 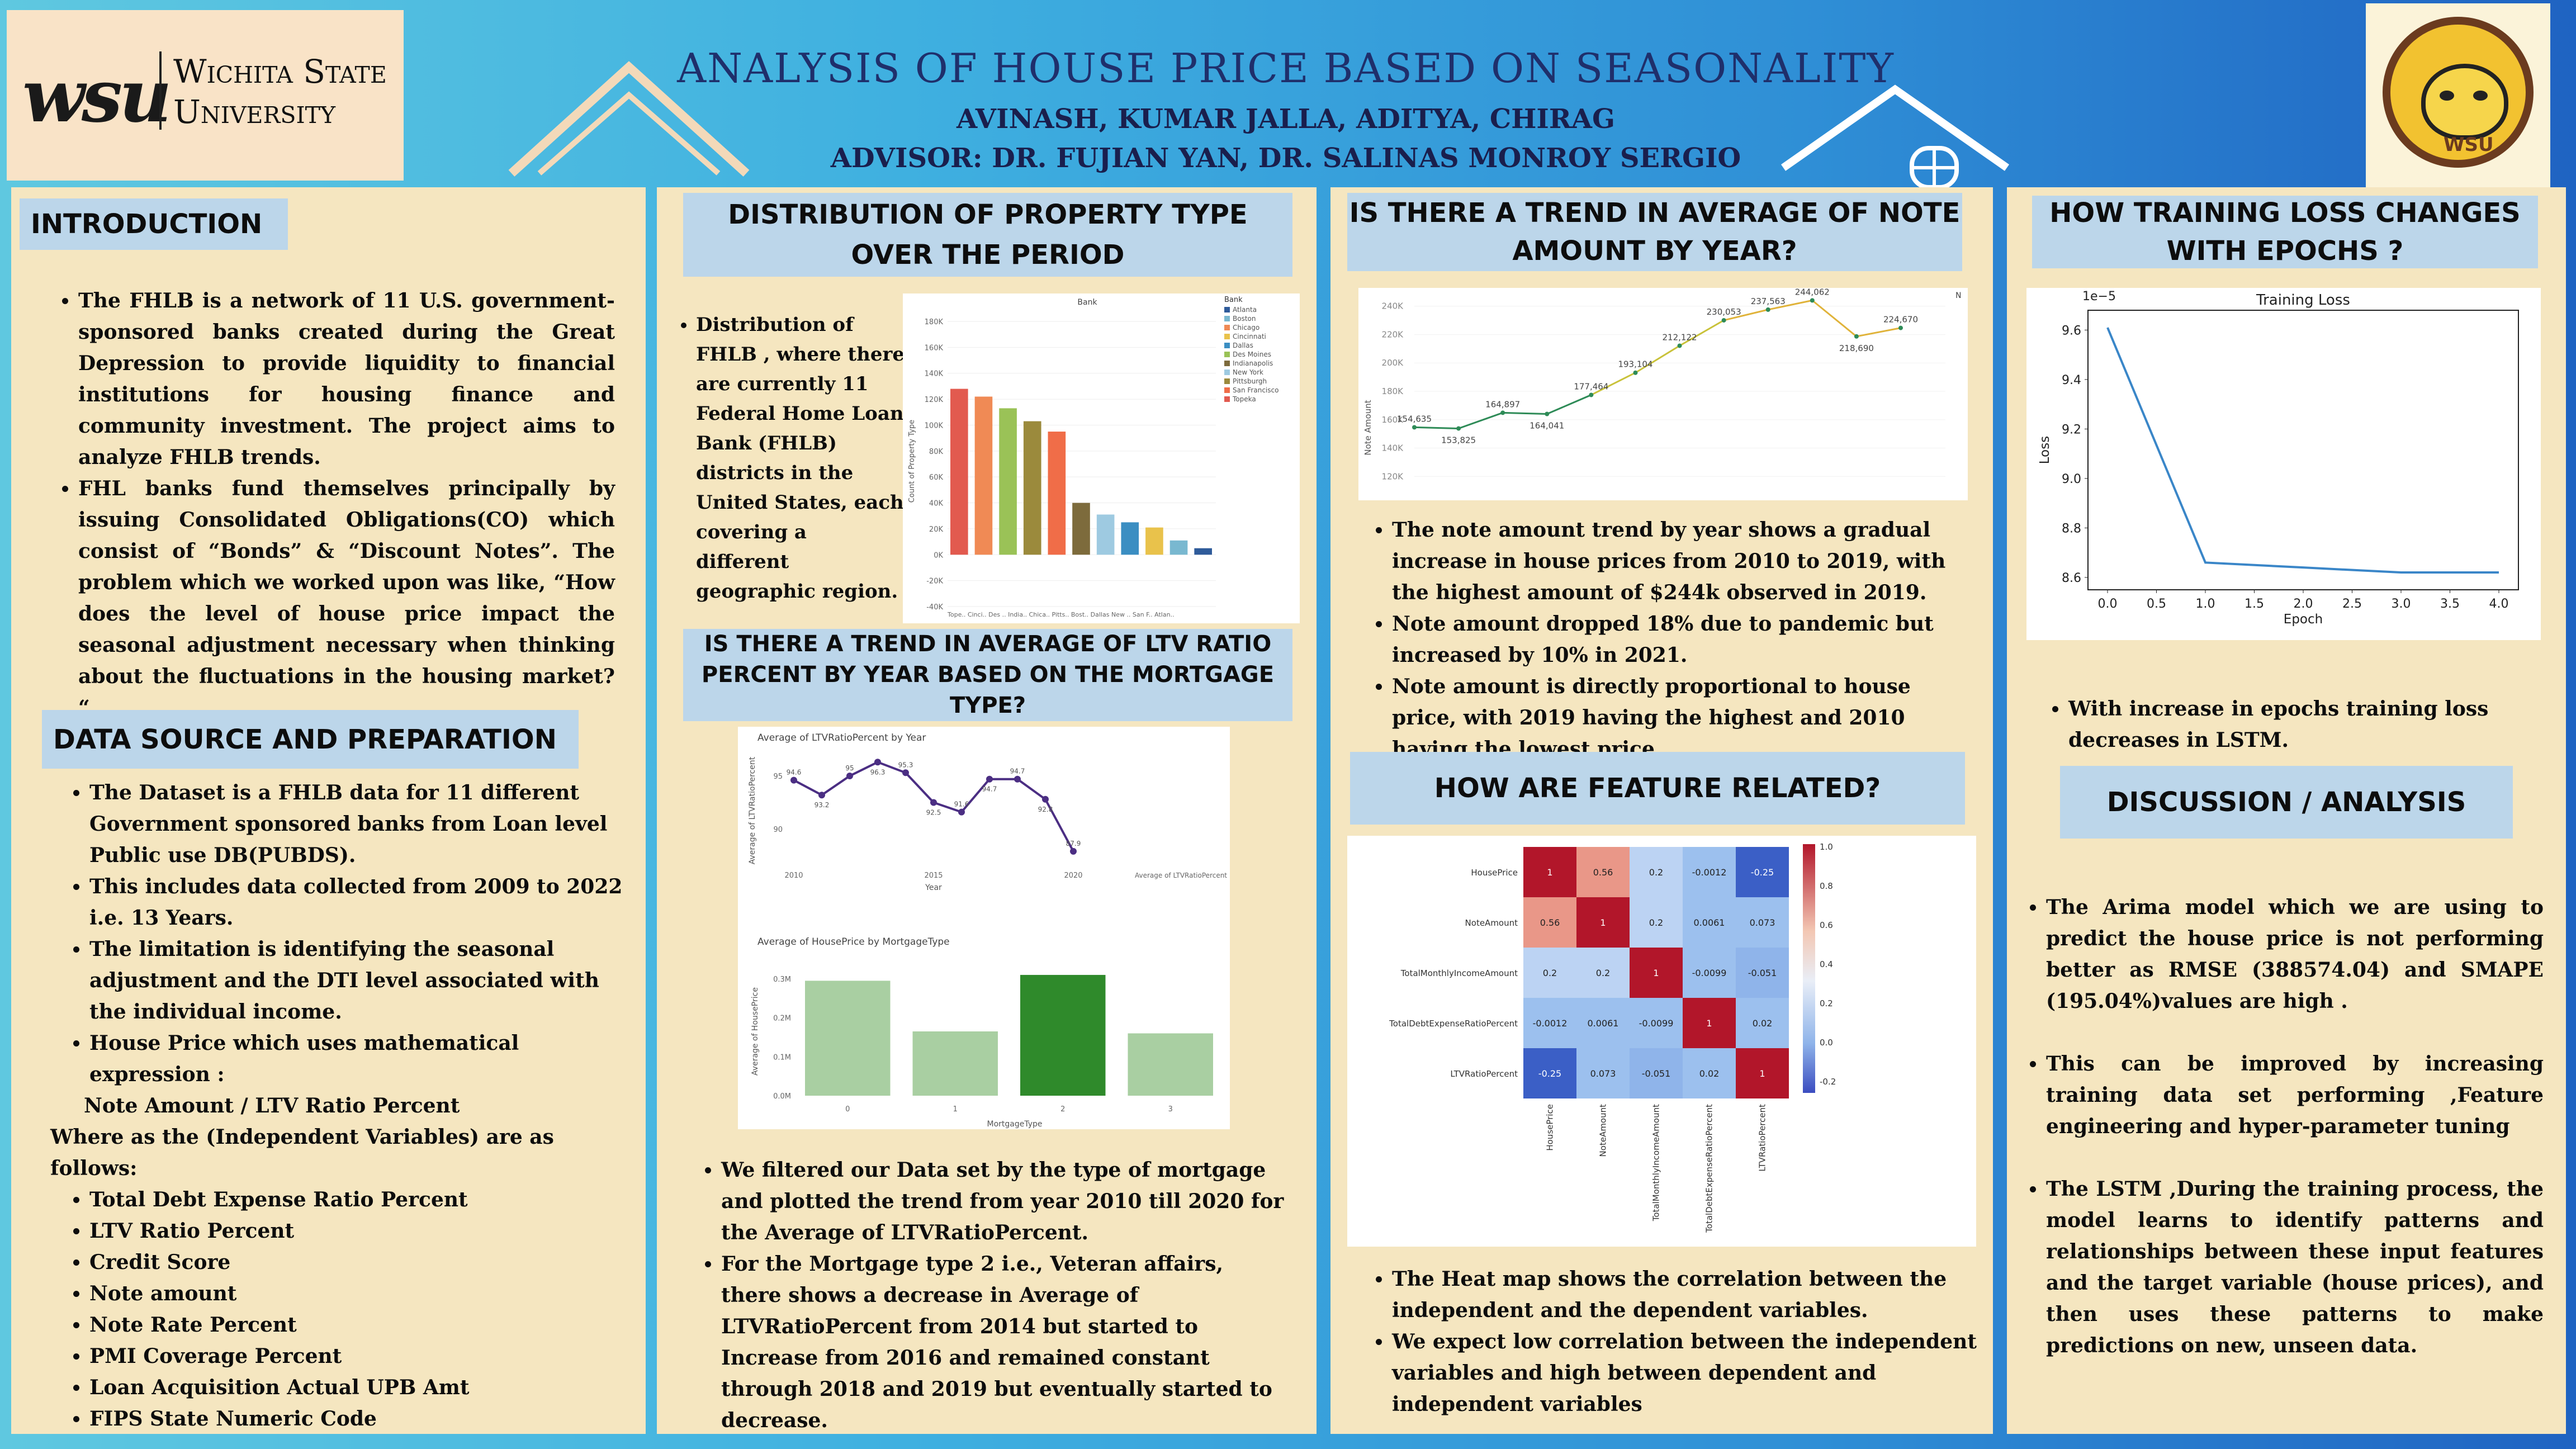 What do you see at coordinates (1393, 420) in the screenshot?
I see `y-tick-label: 160K` at bounding box center [1393, 420].